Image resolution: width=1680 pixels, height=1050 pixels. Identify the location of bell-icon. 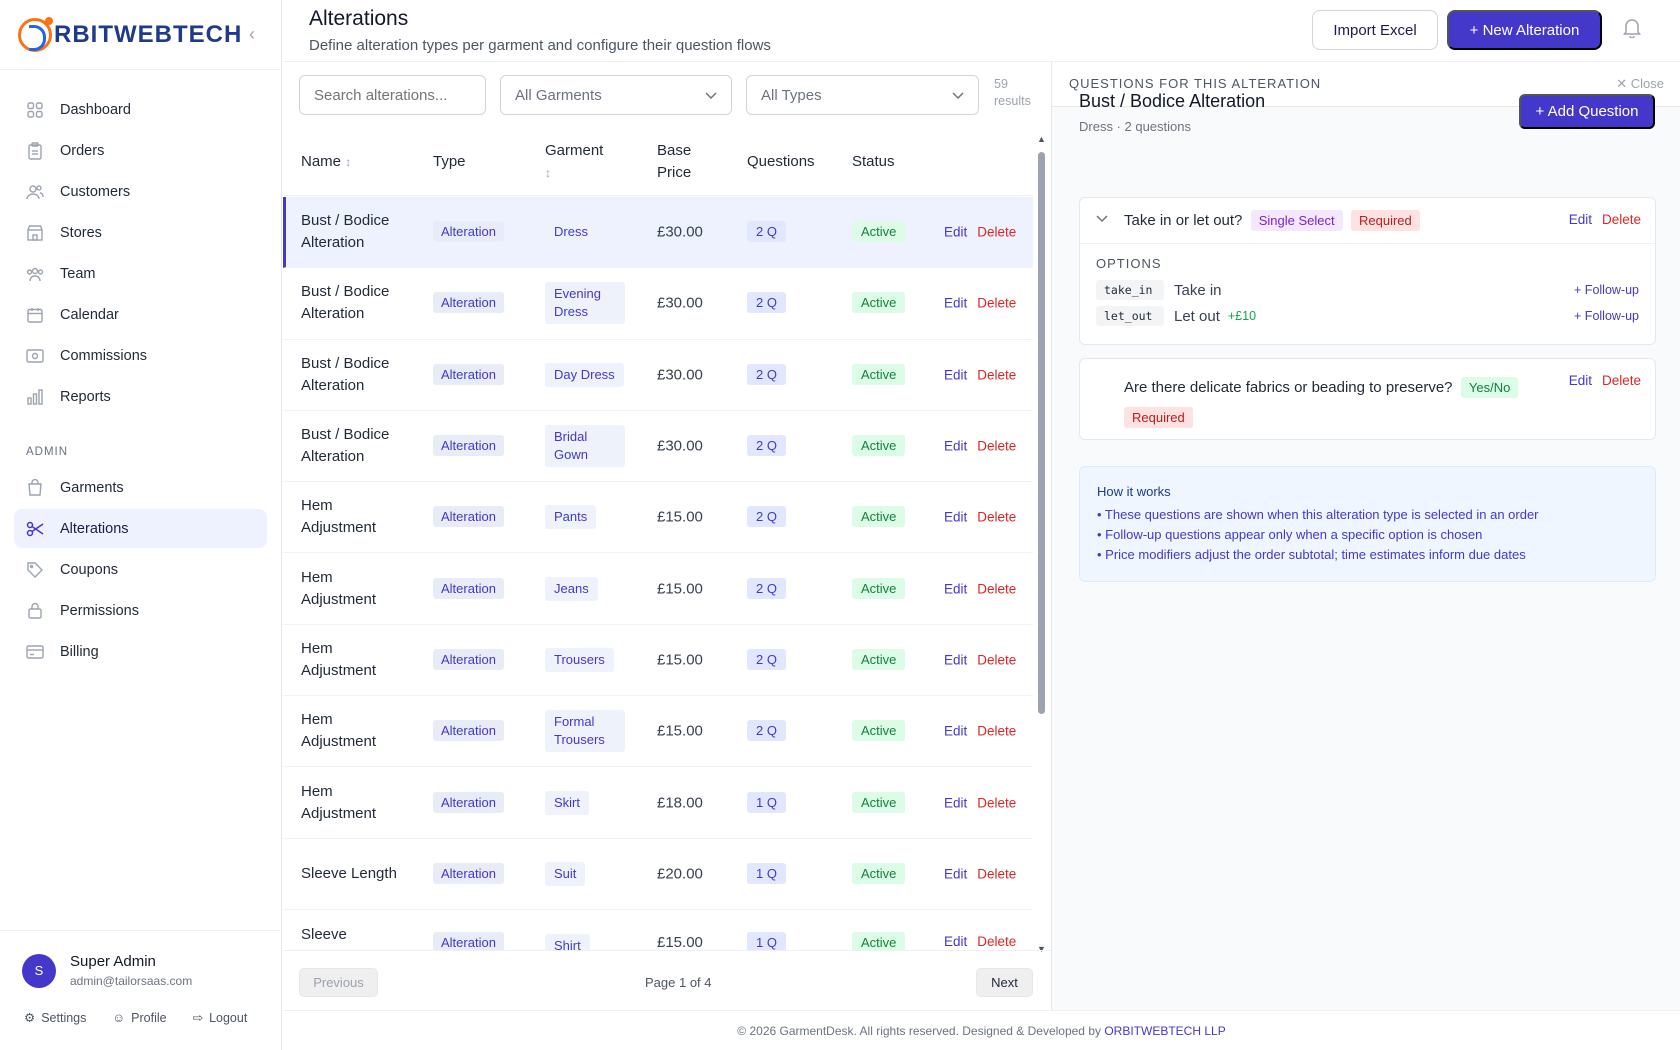
(1632, 30).